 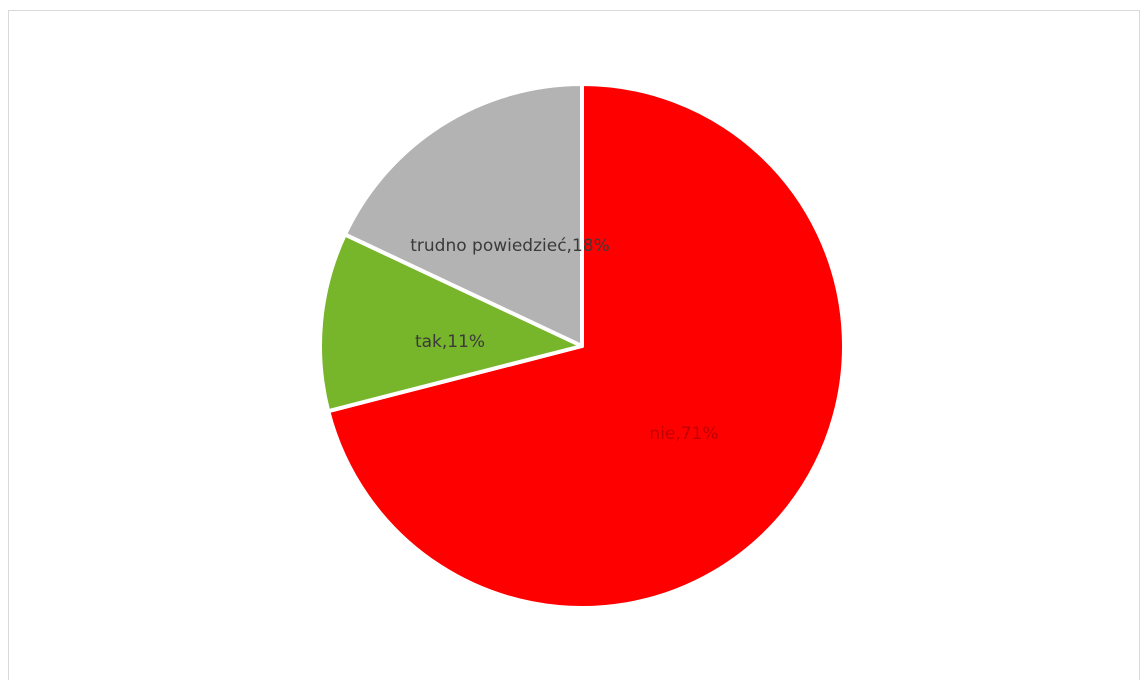 I want to click on pie-slice-trudno-powiedzieć, so click(x=463, y=215).